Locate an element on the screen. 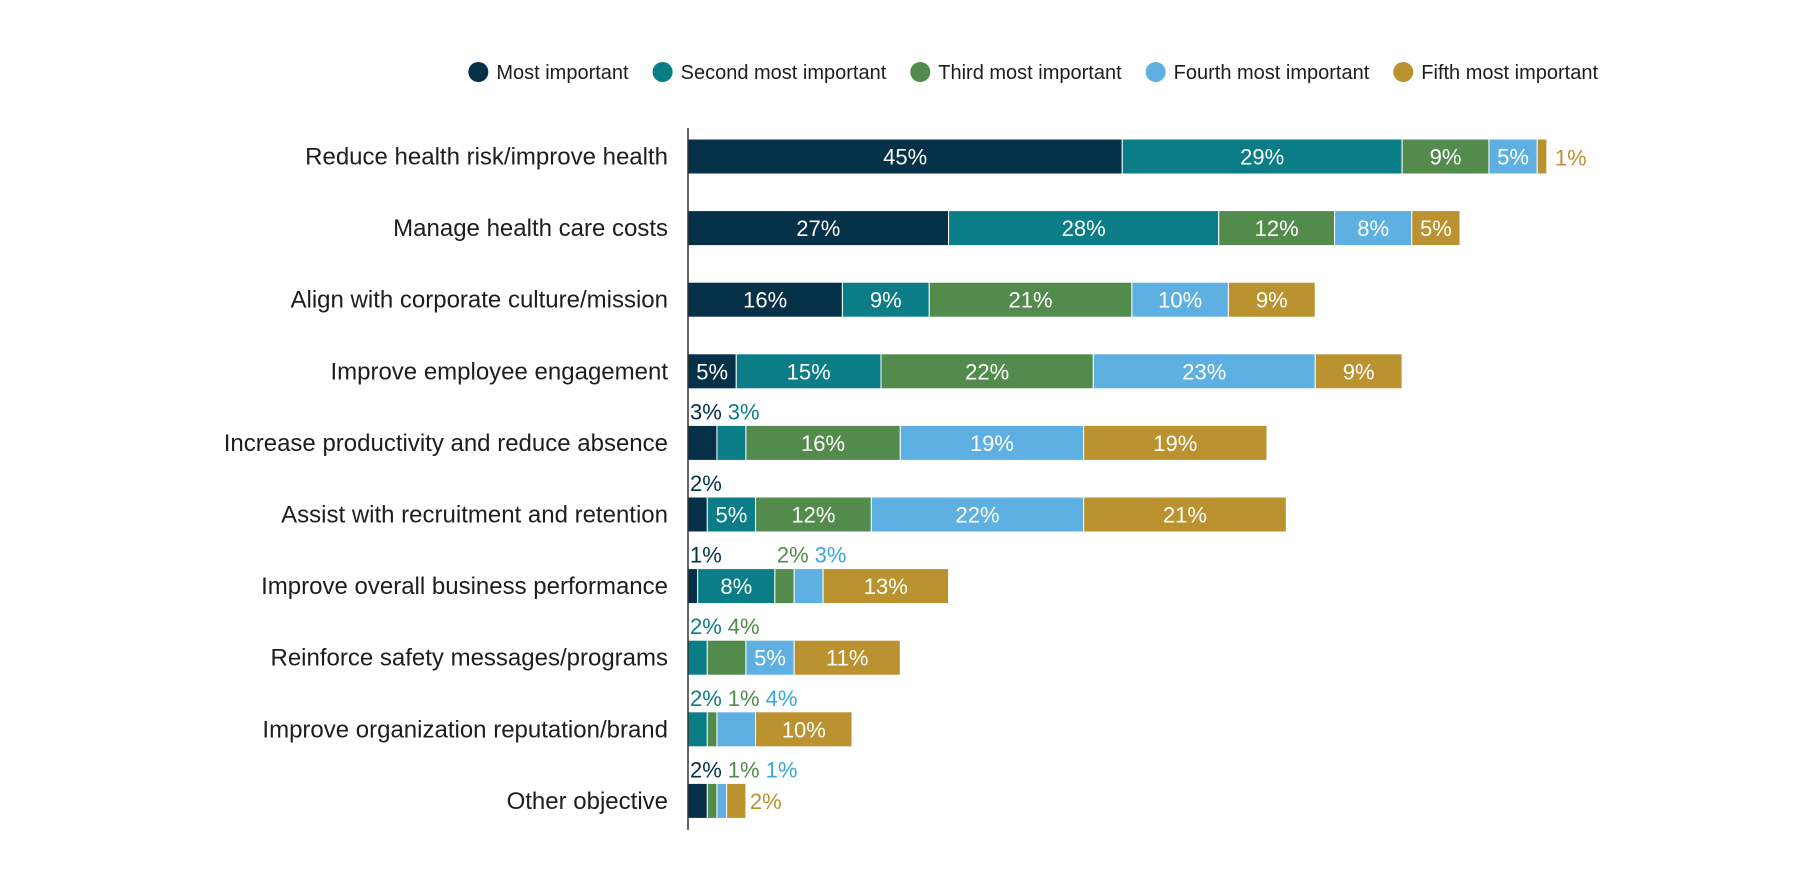  category-label: Improve overall business performance is located at coordinates (464, 586).